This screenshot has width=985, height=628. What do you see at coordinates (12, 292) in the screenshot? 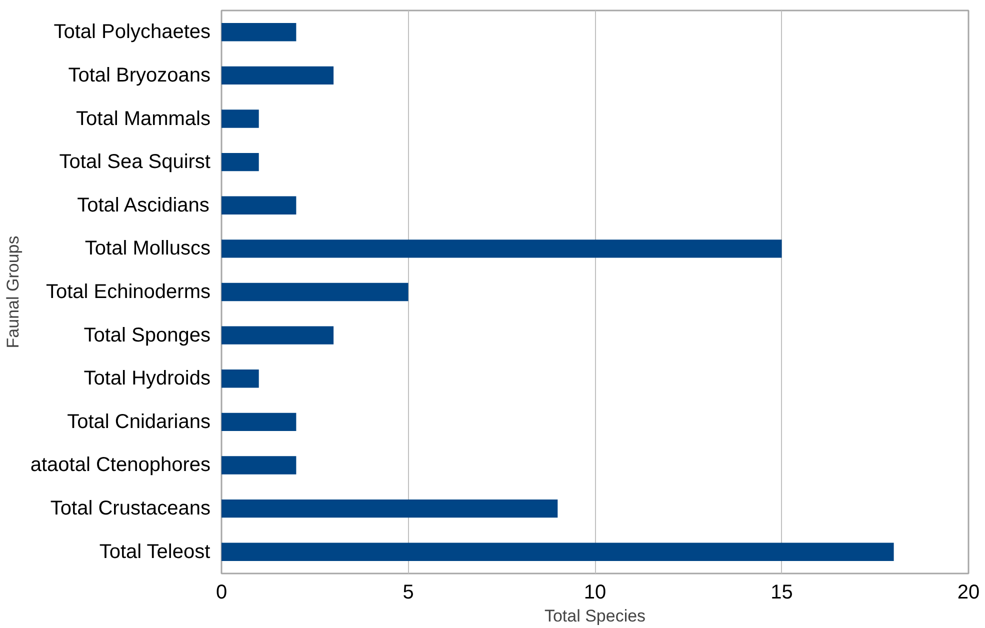
I see `y-axis-title: Faunal Groups` at bounding box center [12, 292].